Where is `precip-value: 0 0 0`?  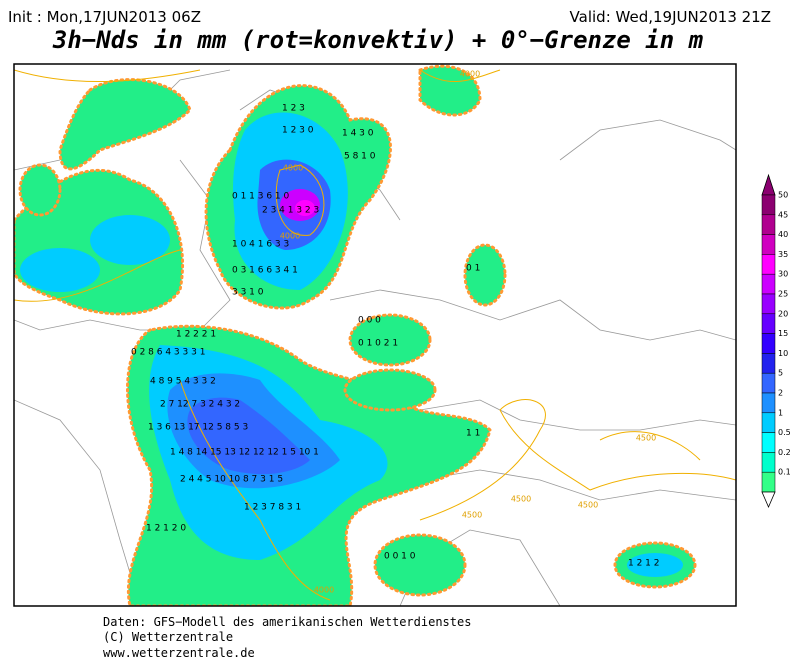 precip-value: 0 0 0 is located at coordinates (369, 321).